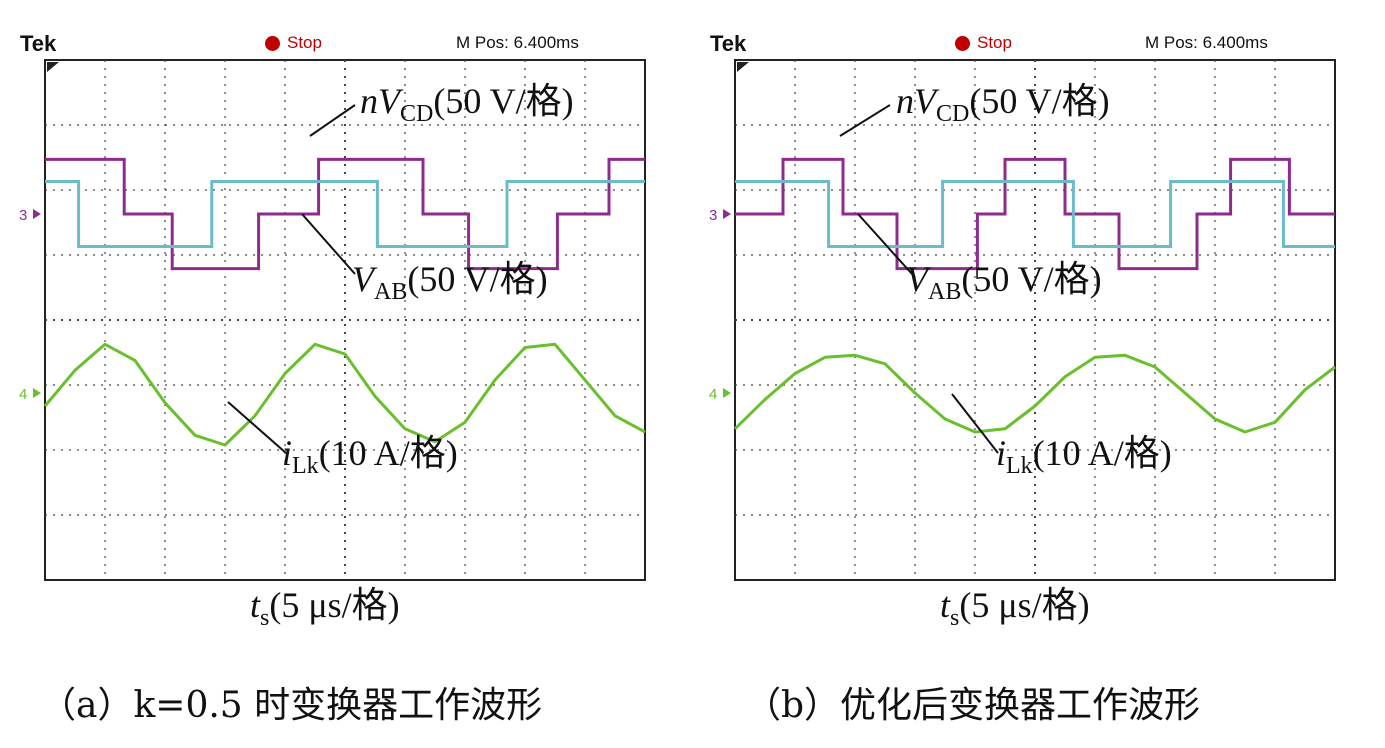 This screenshot has width=1385, height=748. What do you see at coordinates (291, 705) in the screenshot?
I see `caption-a: （a）k=0.5 时变换器工作波形` at bounding box center [291, 705].